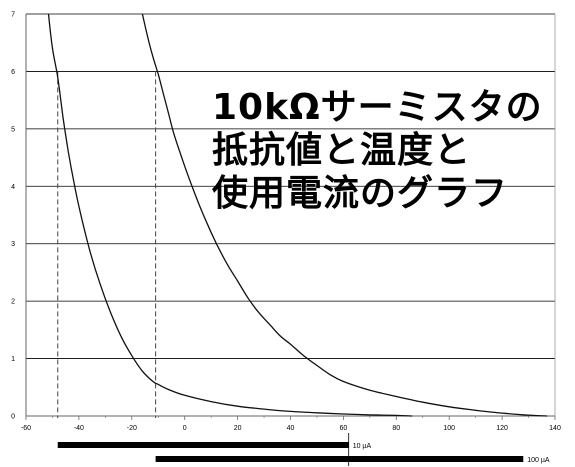  I want to click on y-tick-label-1: 1, so click(13, 359).